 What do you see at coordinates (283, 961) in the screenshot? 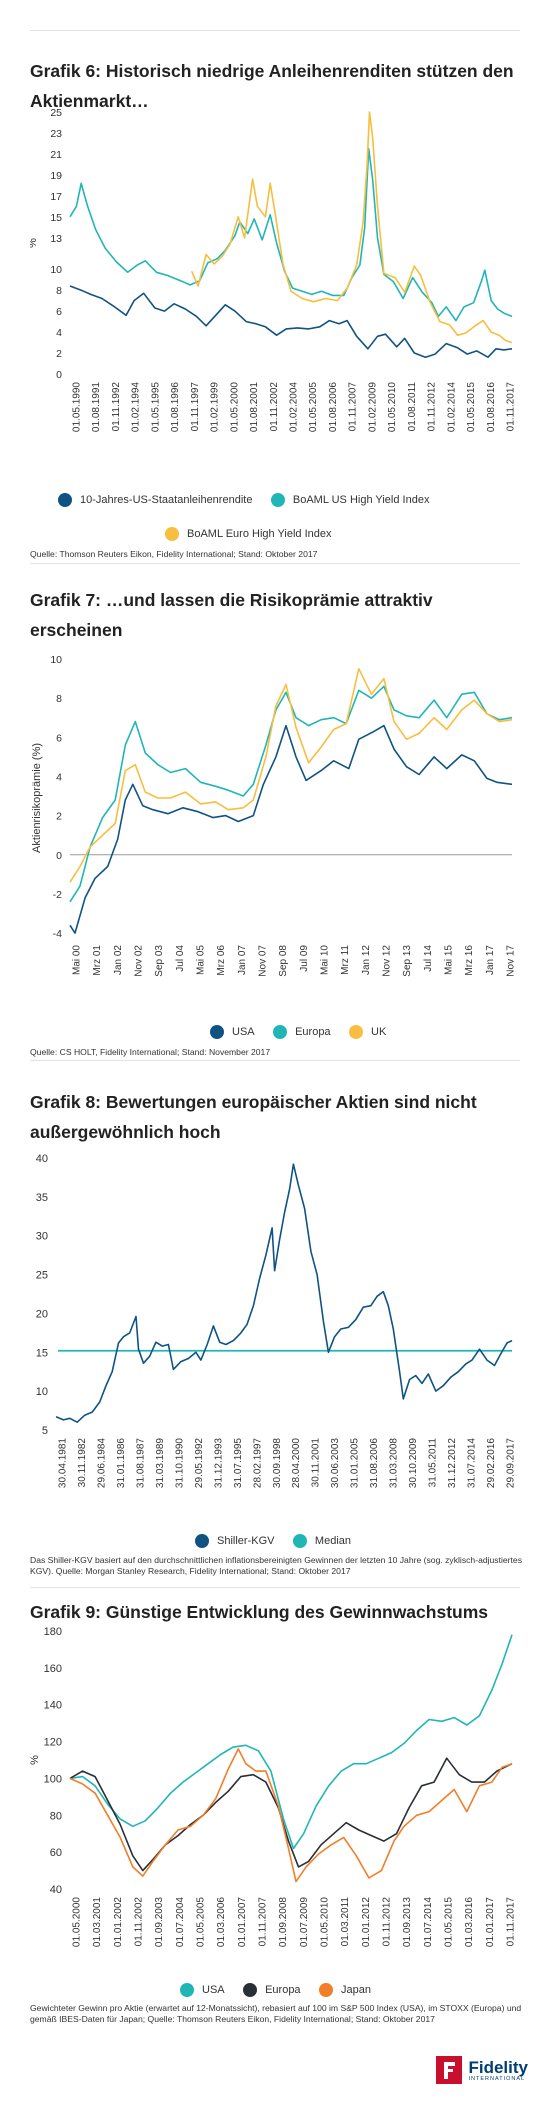
I see `x-tick-label: Sep 08` at bounding box center [283, 961].